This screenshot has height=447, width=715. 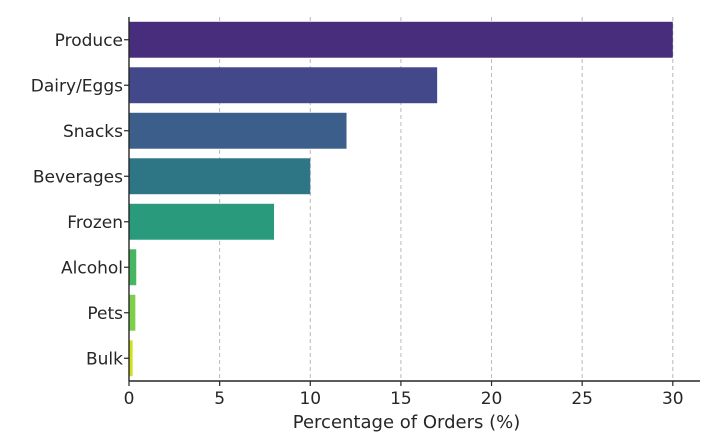 What do you see at coordinates (401, 39) in the screenshot?
I see `bar-produce` at bounding box center [401, 39].